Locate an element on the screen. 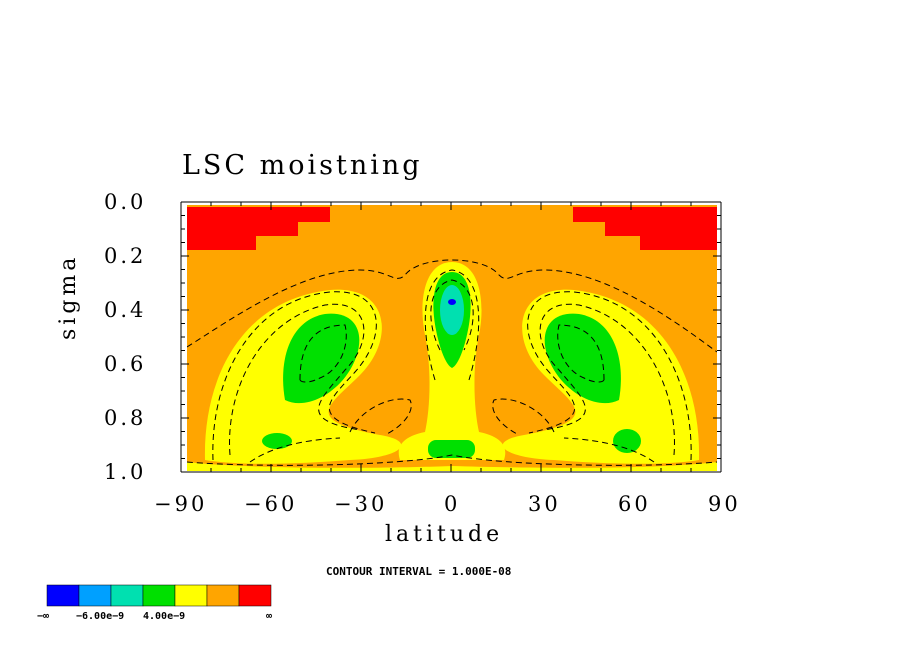 The image size is (904, 654). x-tick-label: 30 is located at coordinates (544, 504).